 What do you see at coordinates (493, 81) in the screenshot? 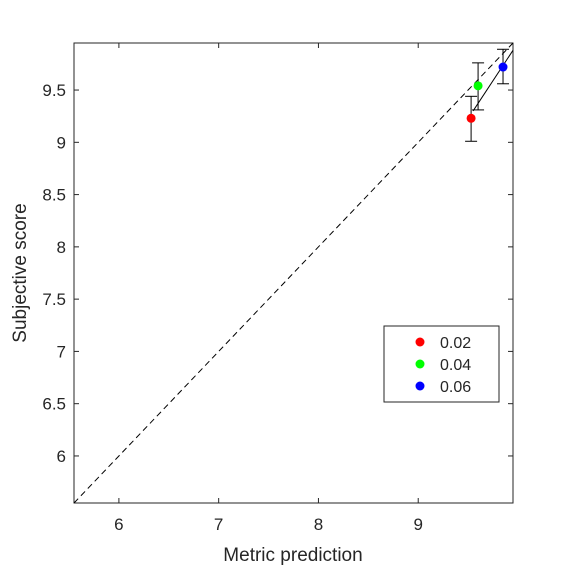
I see `fit-line` at bounding box center [493, 81].